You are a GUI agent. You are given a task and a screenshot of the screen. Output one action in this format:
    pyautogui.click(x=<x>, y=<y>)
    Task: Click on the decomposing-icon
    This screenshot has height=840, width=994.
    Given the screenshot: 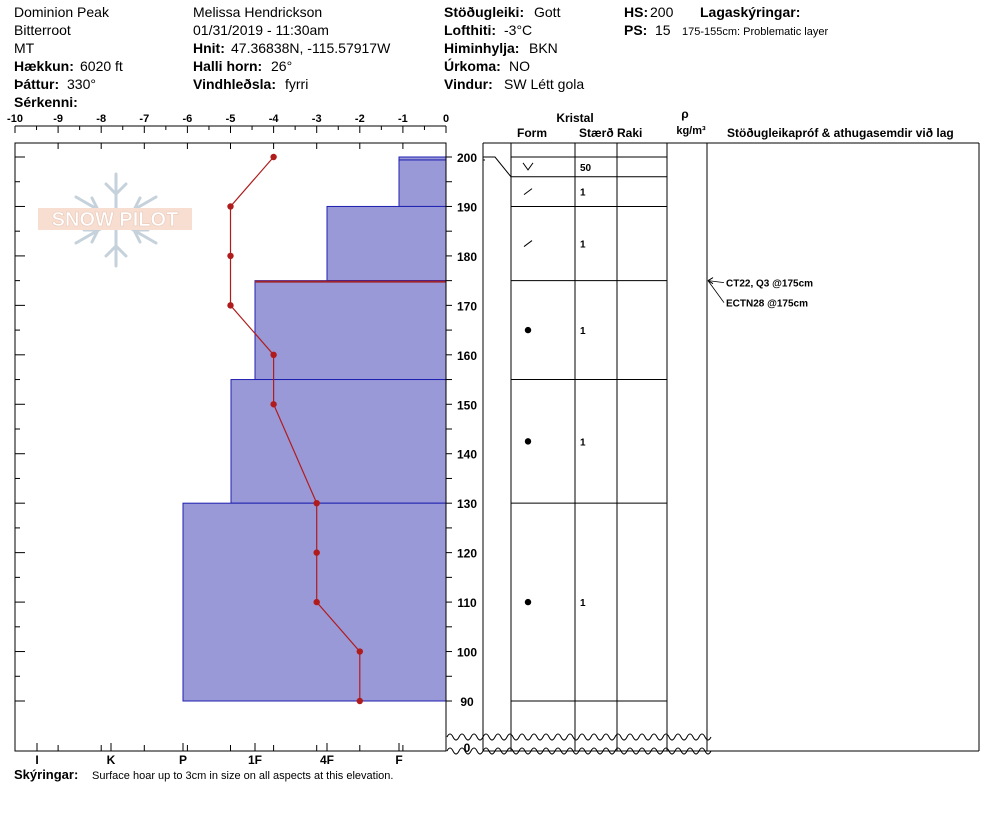 What is the action you would take?
    pyautogui.click(x=528, y=192)
    